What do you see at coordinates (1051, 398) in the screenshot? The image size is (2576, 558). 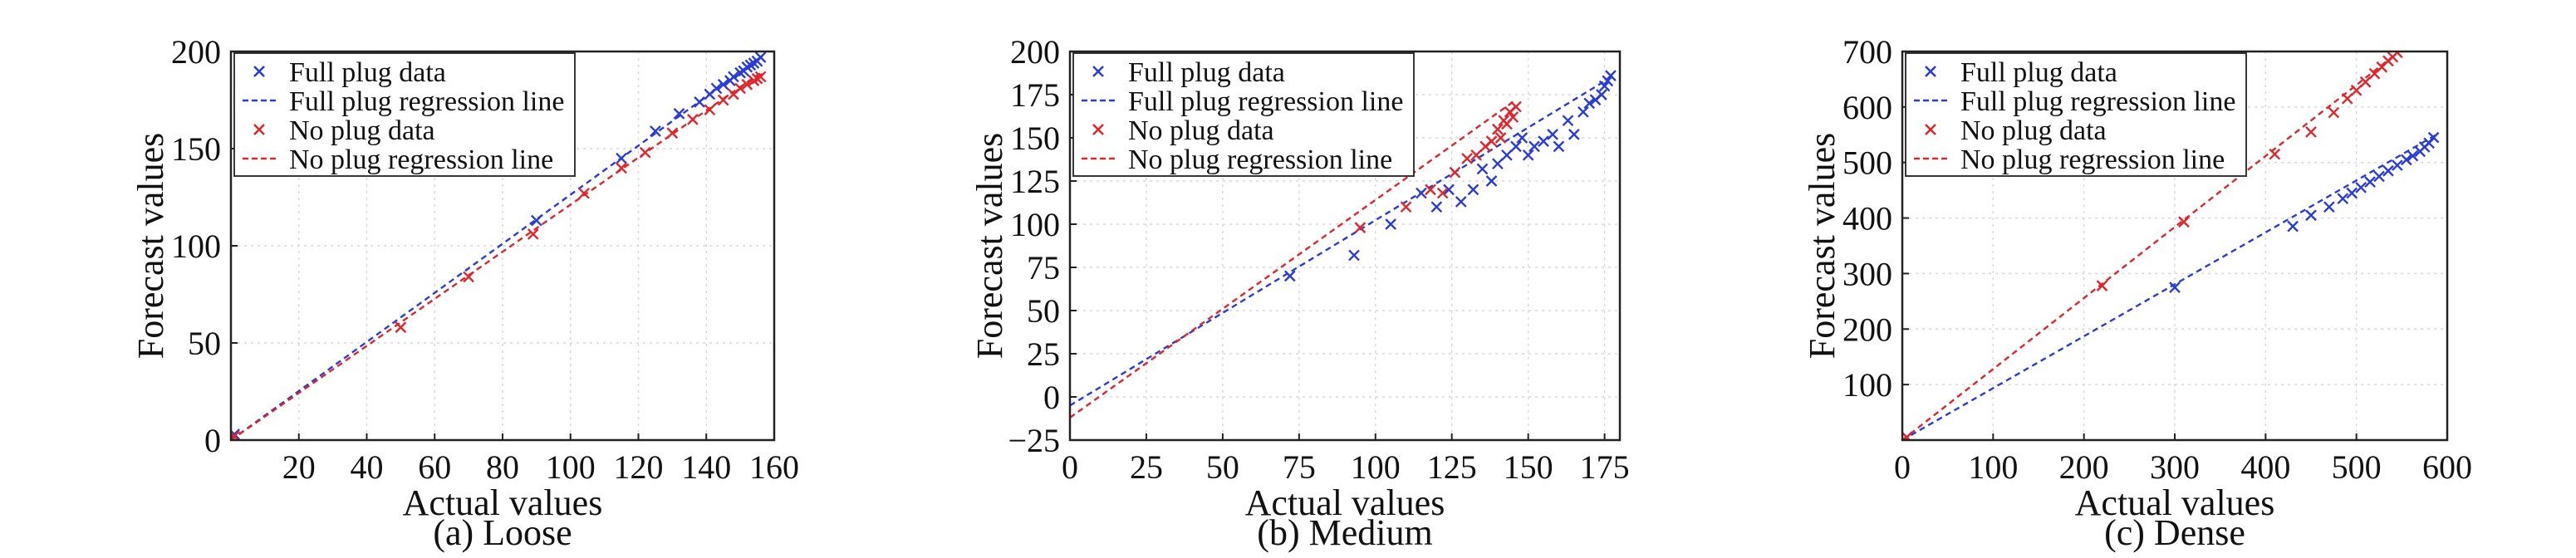 I see `y-tick-label: 0` at bounding box center [1051, 398].